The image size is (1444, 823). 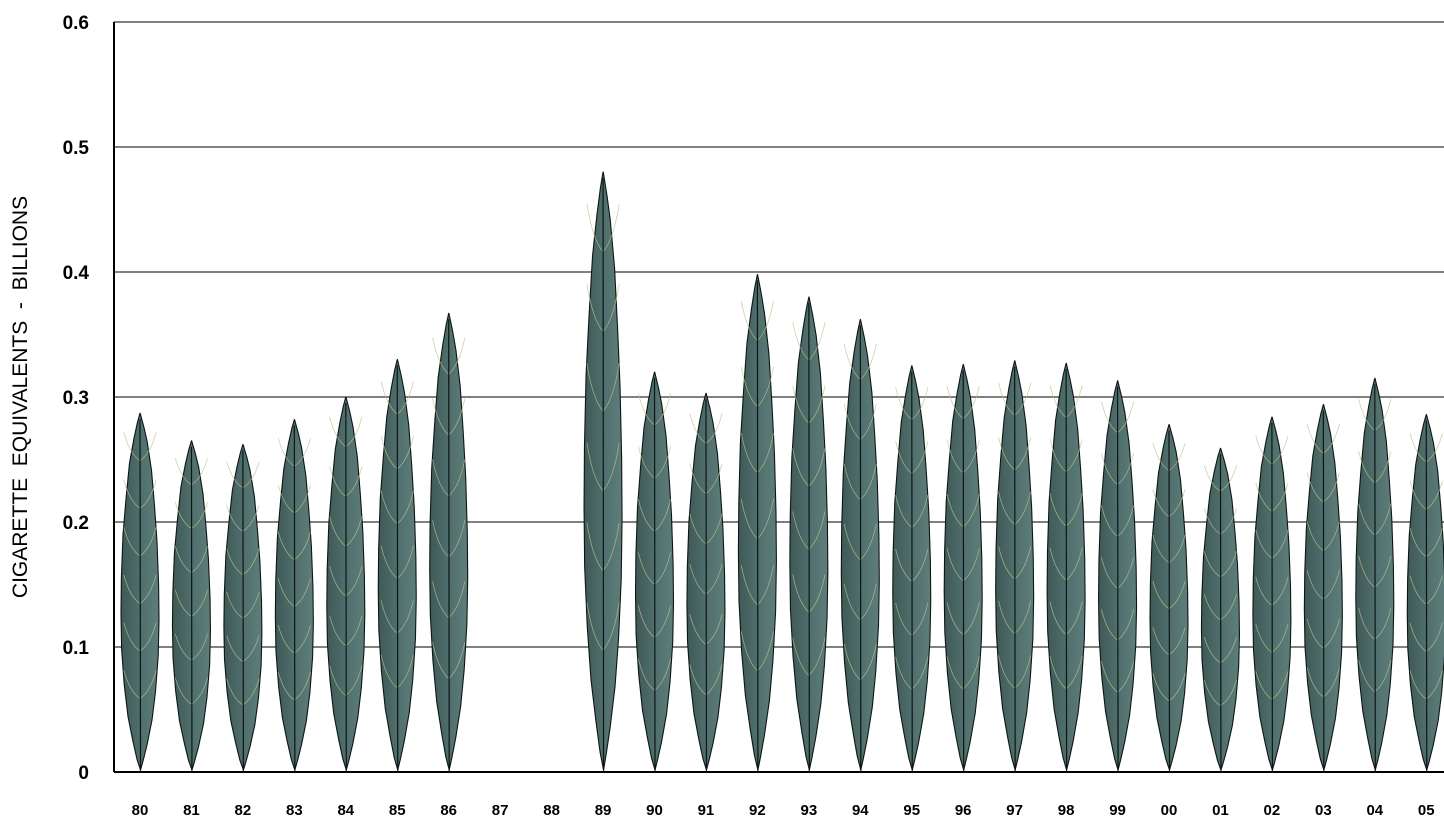 I want to click on x-tick-label: 04, so click(x=1374, y=810).